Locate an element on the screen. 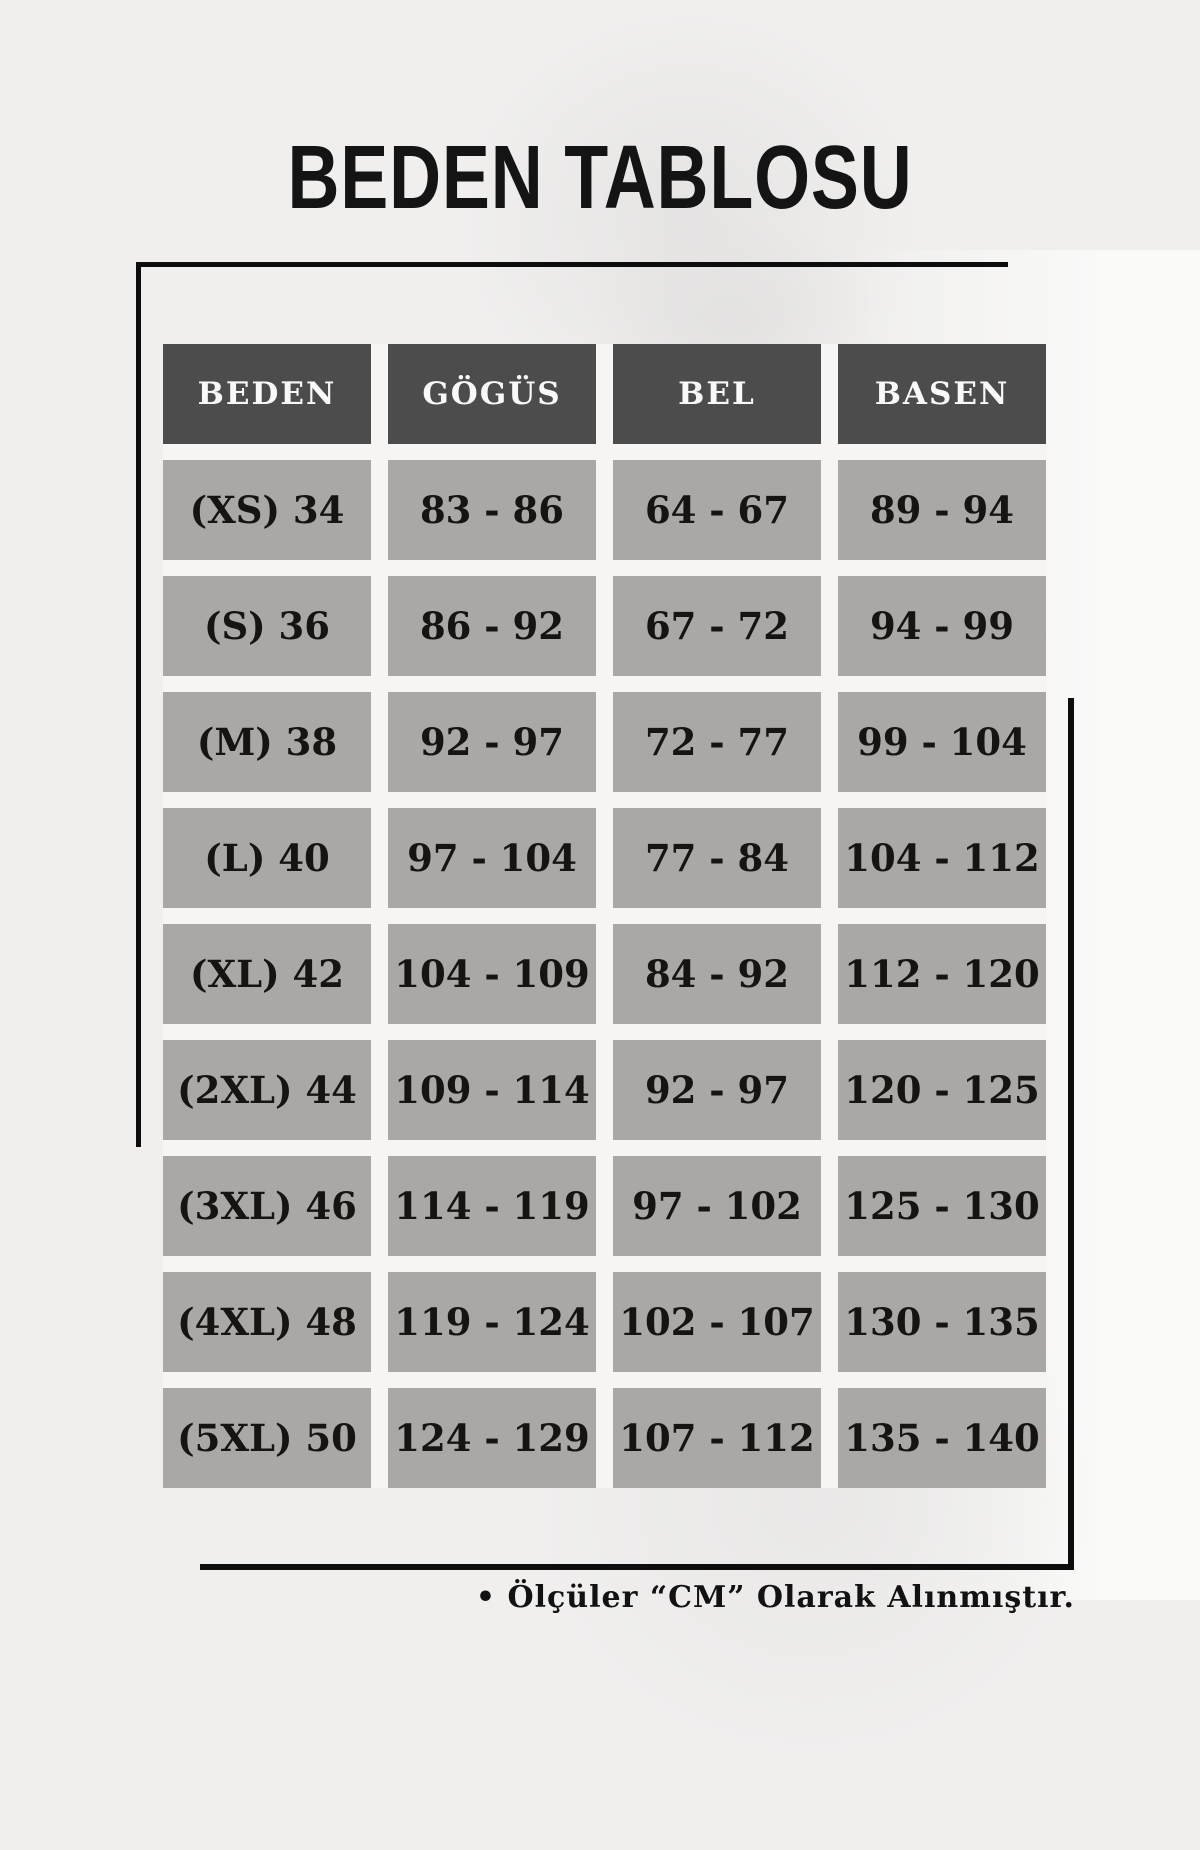 Image resolution: width=1200 pixels, height=1850 pixels. size-chart-cell: 124 - 129 is located at coordinates (492, 1438).